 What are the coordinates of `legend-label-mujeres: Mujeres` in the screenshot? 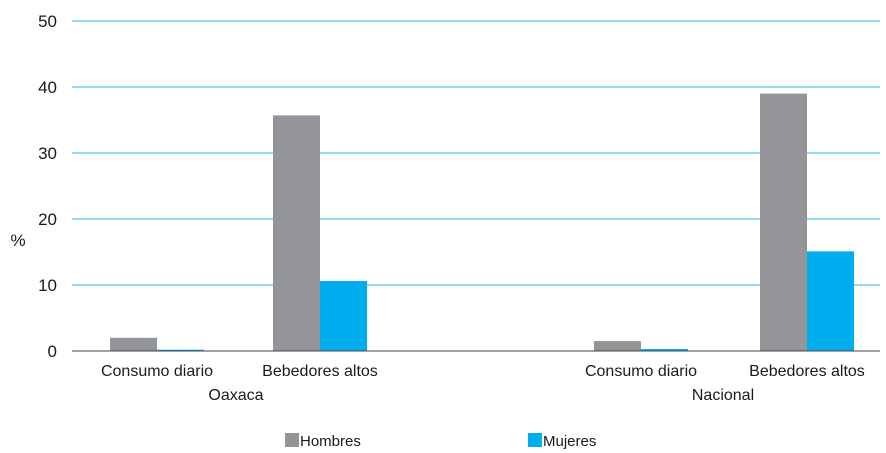 It's located at (569, 441).